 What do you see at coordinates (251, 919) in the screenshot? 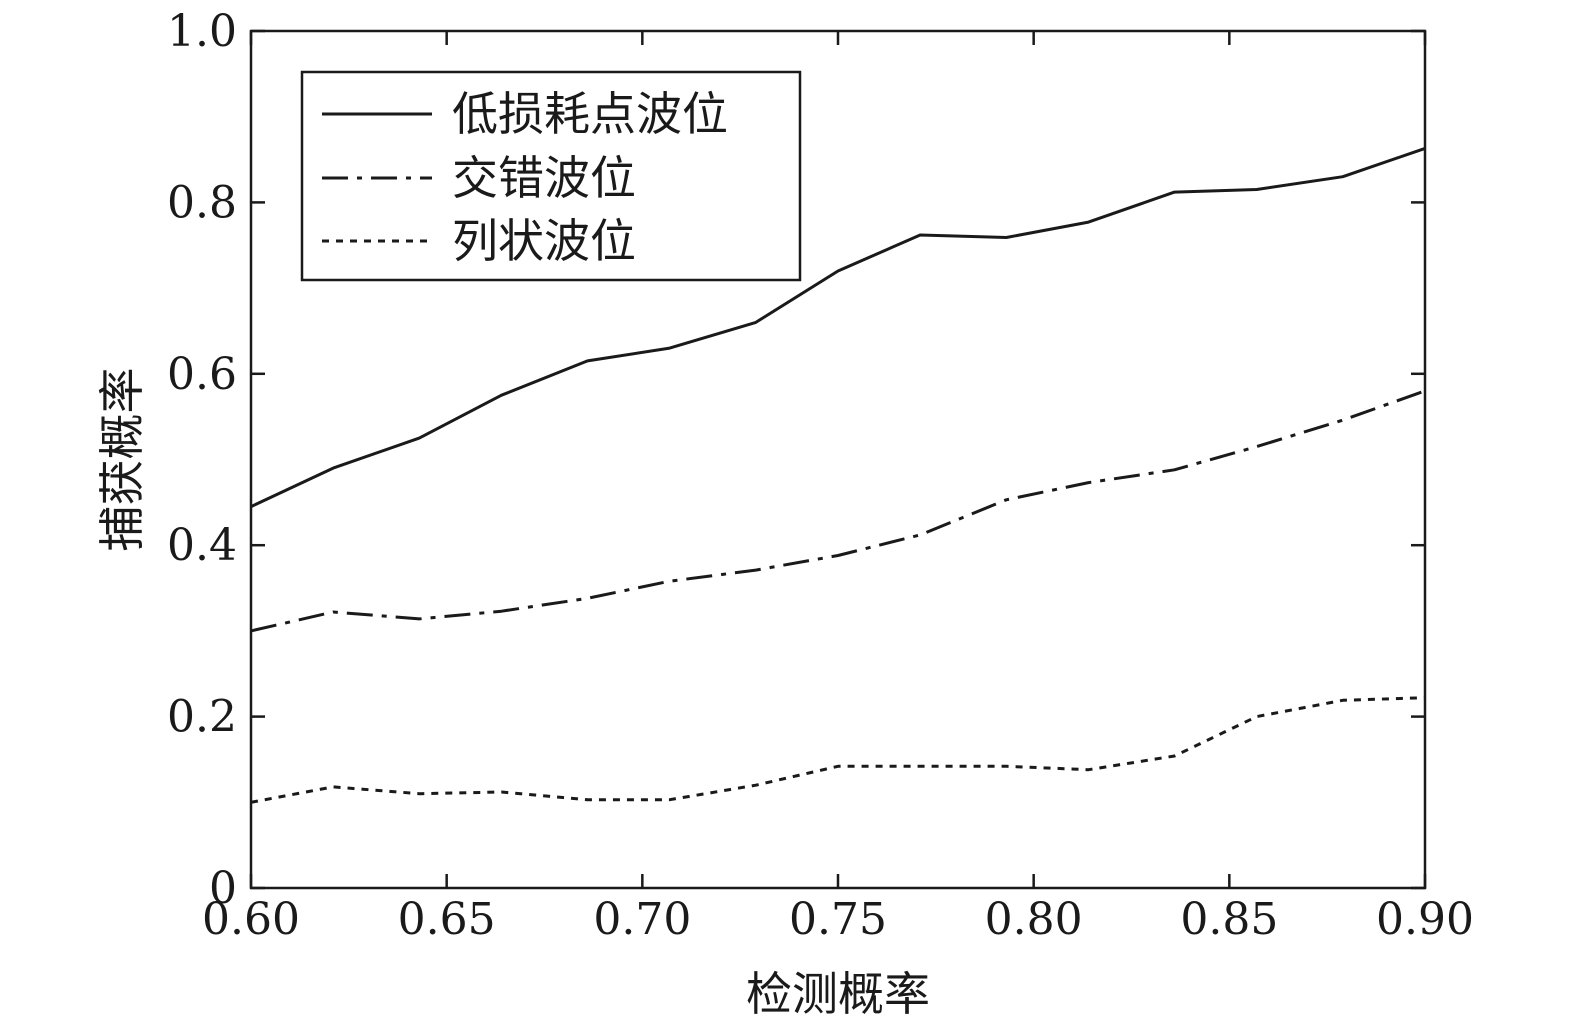
I see `x-tick-label: 0.60` at bounding box center [251, 919].